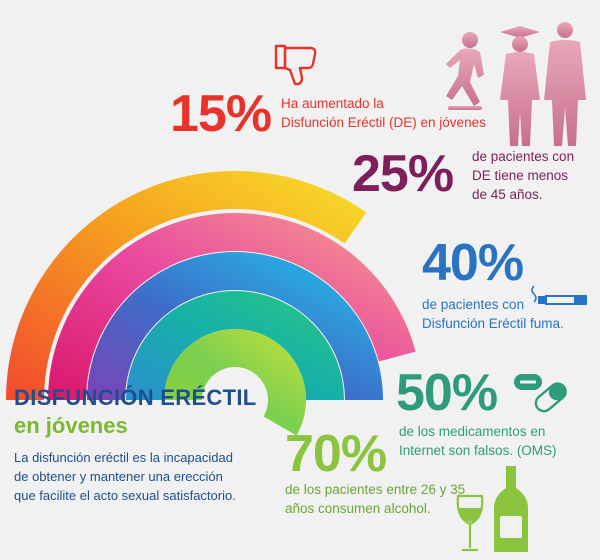 The image size is (600, 560). I want to click on stat-text-line: Ha aumentado la, so click(332, 103).